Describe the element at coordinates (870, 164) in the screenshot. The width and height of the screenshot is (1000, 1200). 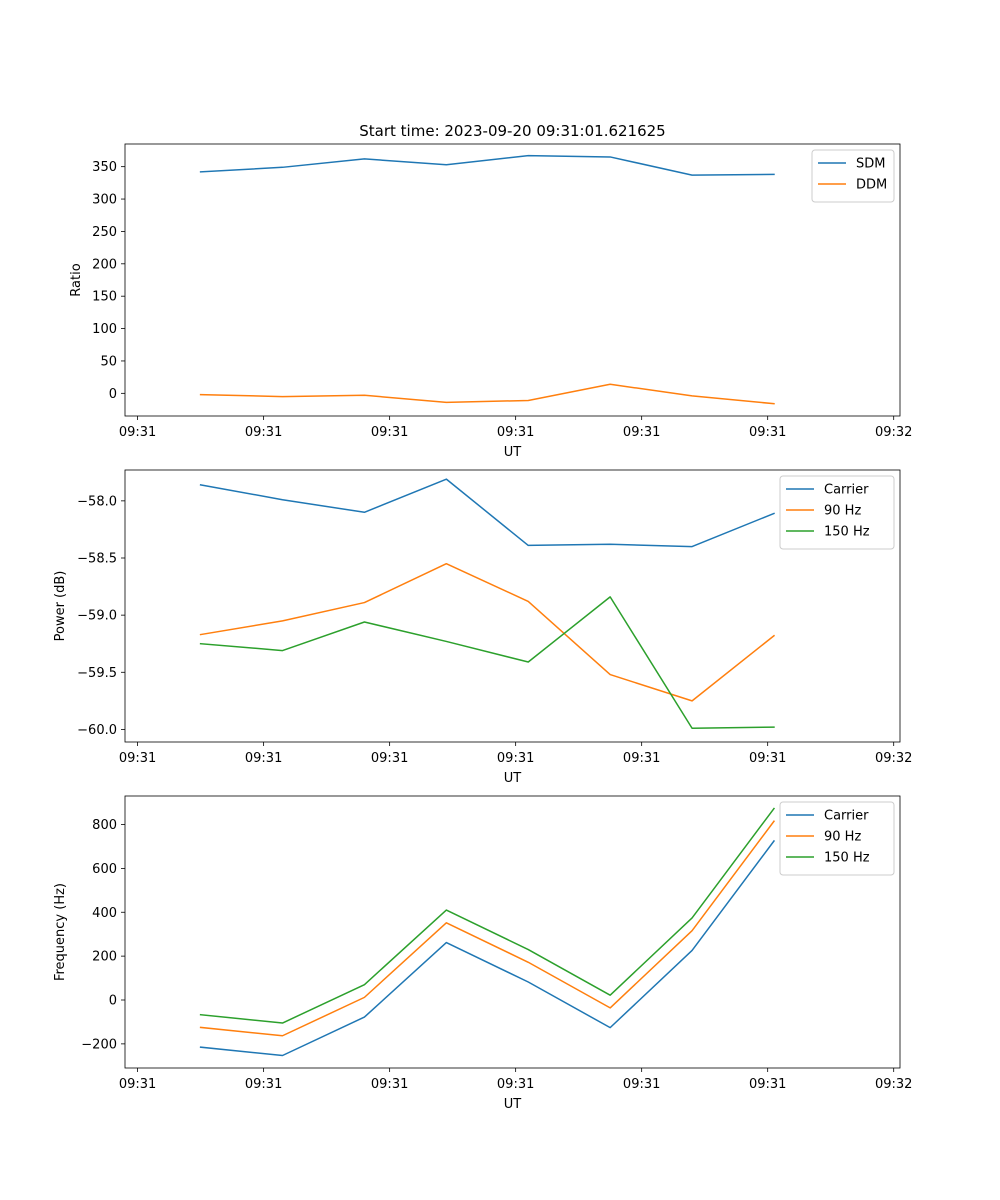
I see `legend-label: SDM` at that location.